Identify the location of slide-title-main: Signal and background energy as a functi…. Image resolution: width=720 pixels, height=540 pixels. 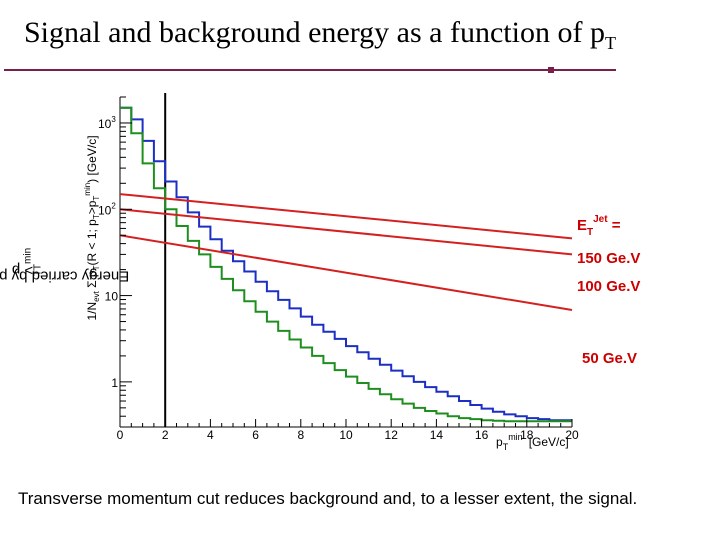
(314, 32).